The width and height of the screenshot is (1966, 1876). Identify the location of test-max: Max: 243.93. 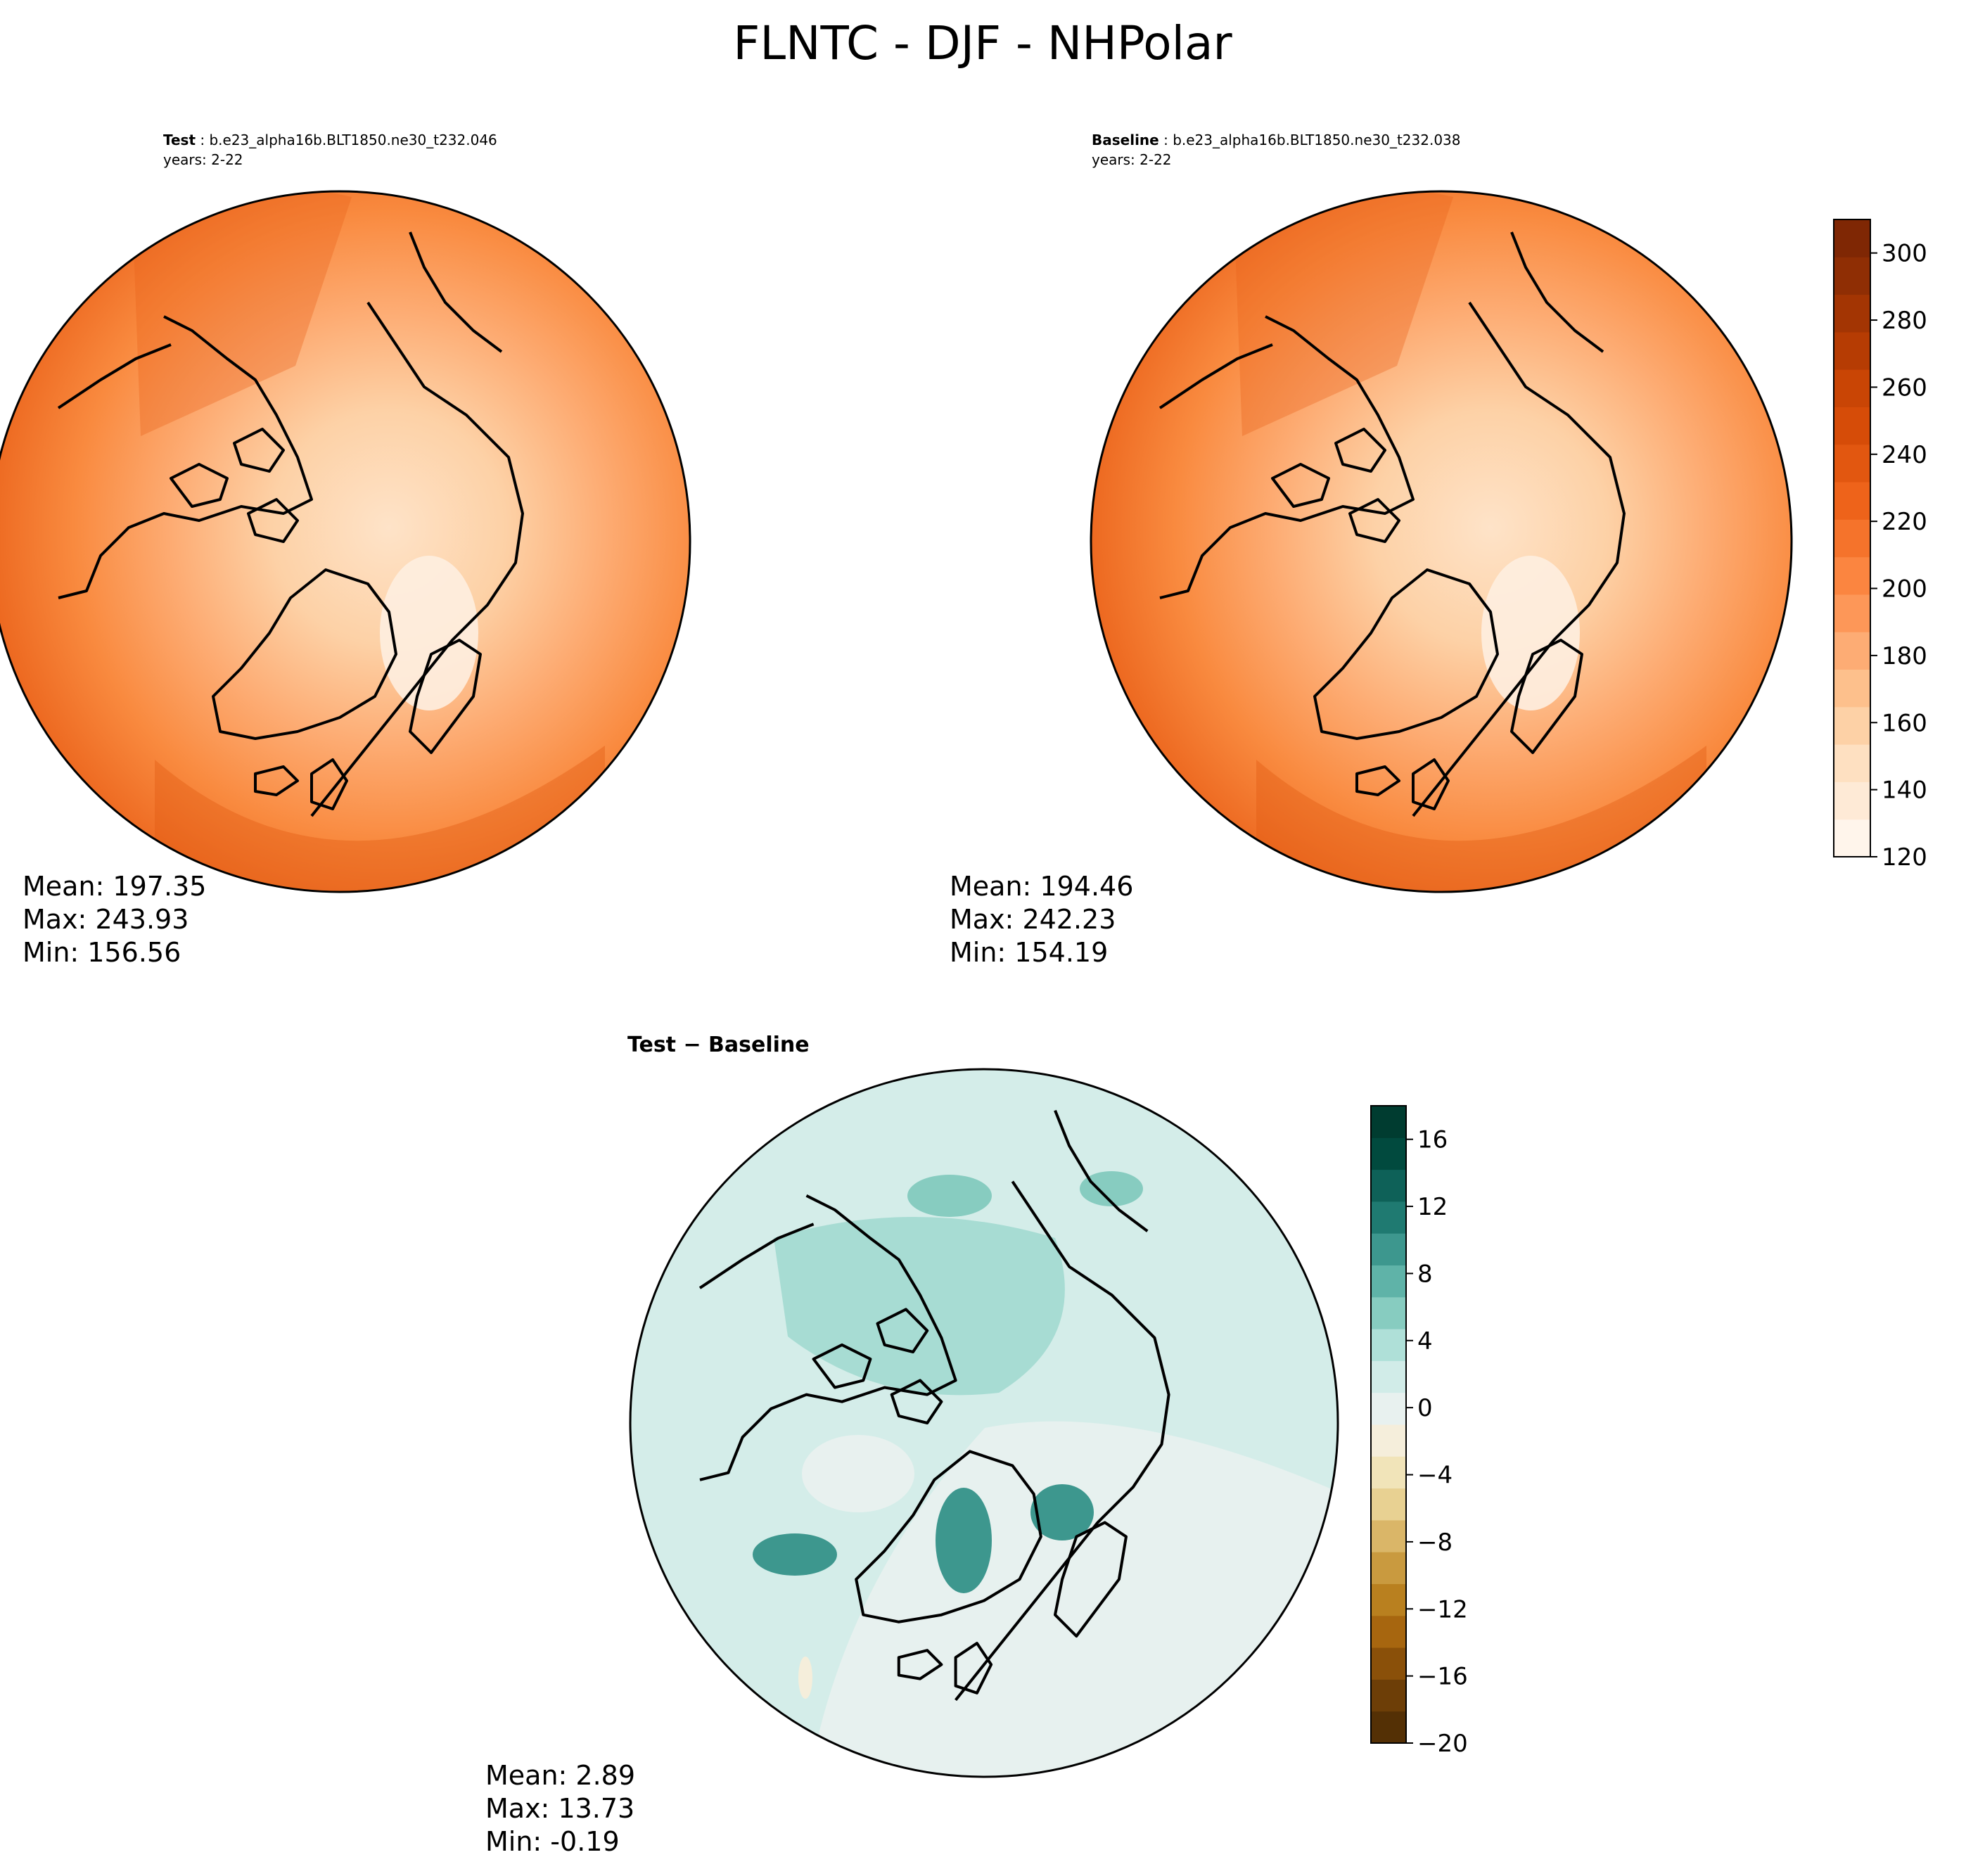
(106, 920).